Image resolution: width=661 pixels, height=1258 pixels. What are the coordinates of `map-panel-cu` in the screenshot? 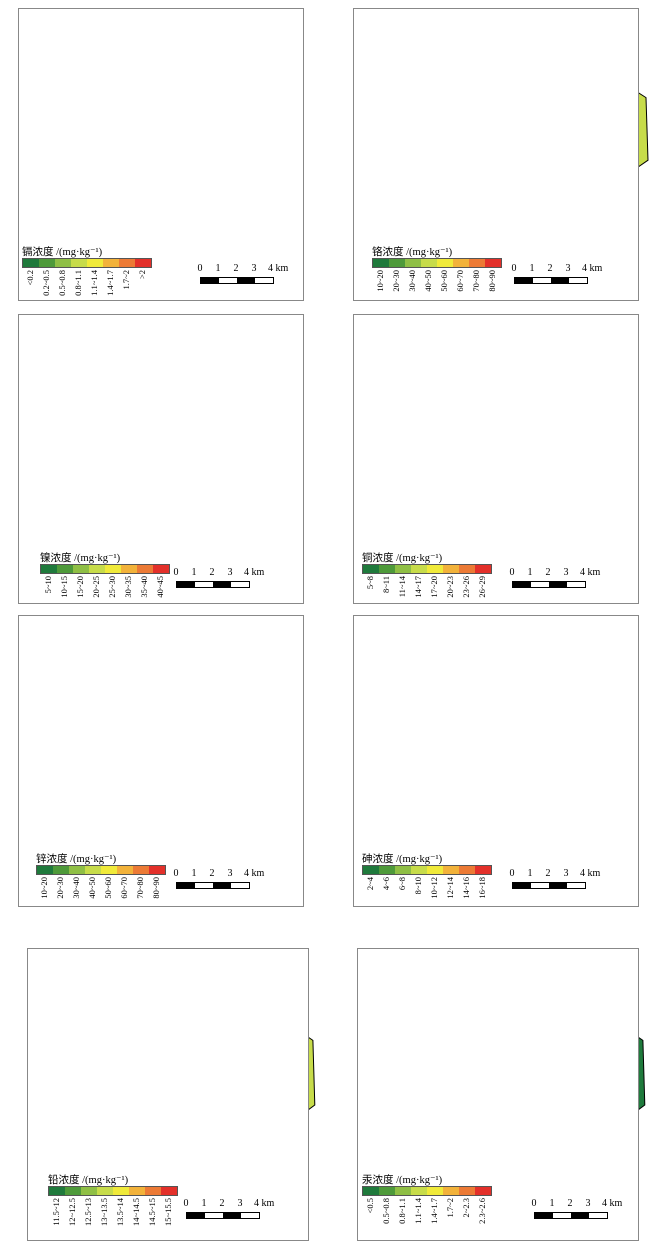 It's located at (496, 459).